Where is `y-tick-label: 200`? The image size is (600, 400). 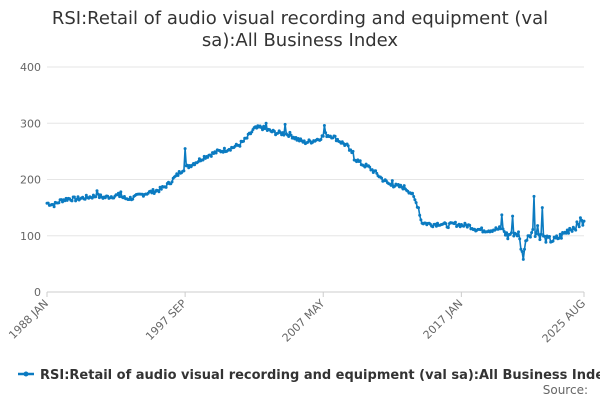
y-tick-label: 200 is located at coordinates (30, 180).